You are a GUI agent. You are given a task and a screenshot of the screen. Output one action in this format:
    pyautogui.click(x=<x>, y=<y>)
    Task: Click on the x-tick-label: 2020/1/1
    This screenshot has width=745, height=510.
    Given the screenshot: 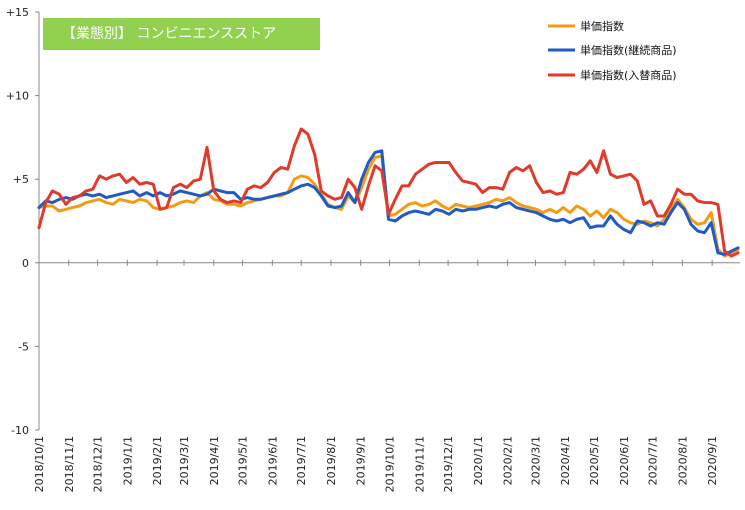 What is the action you would take?
    pyautogui.click(x=478, y=460)
    